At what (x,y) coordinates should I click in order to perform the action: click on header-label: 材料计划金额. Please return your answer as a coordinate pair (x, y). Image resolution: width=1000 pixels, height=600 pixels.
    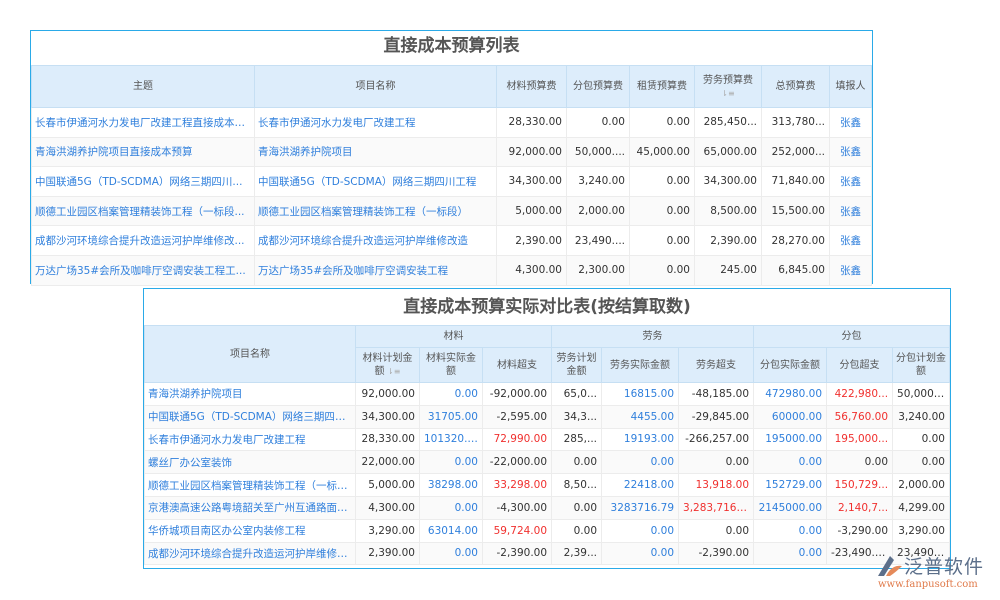
    Looking at the image, I should click on (387, 365).